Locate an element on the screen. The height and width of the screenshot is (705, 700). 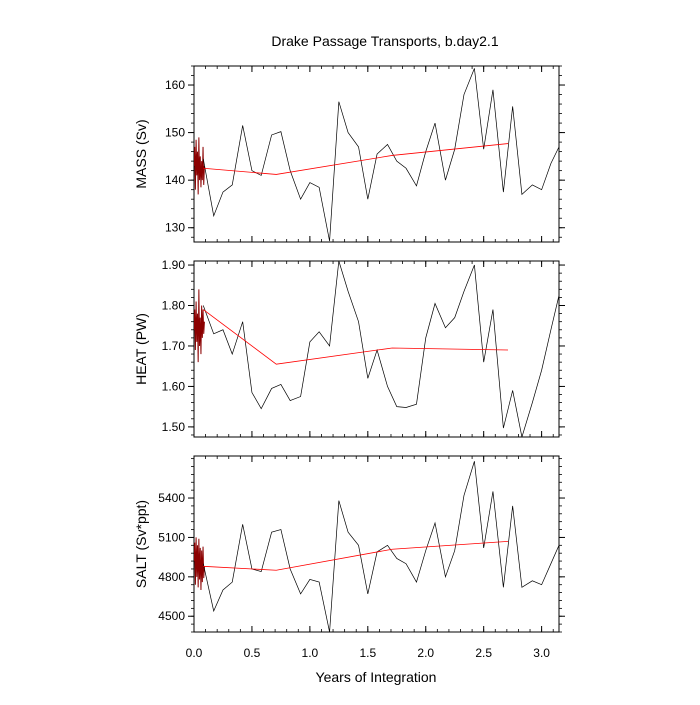
y-tick-label: 130 is located at coordinates (175, 228).